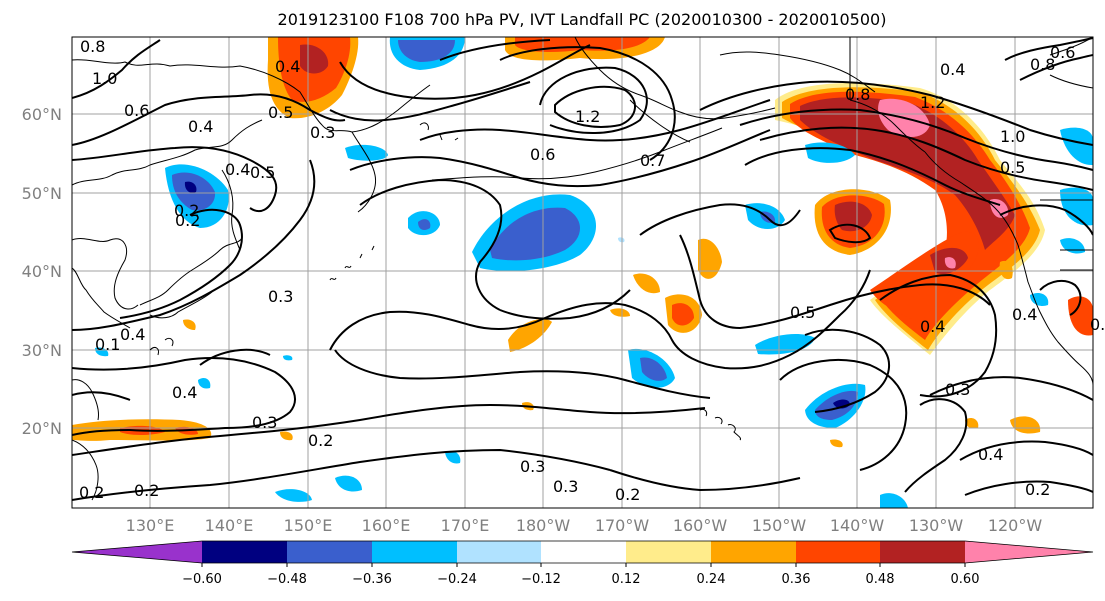 The image size is (1105, 601). I want to click on colorbar-tick-label: 0.60, so click(965, 579).